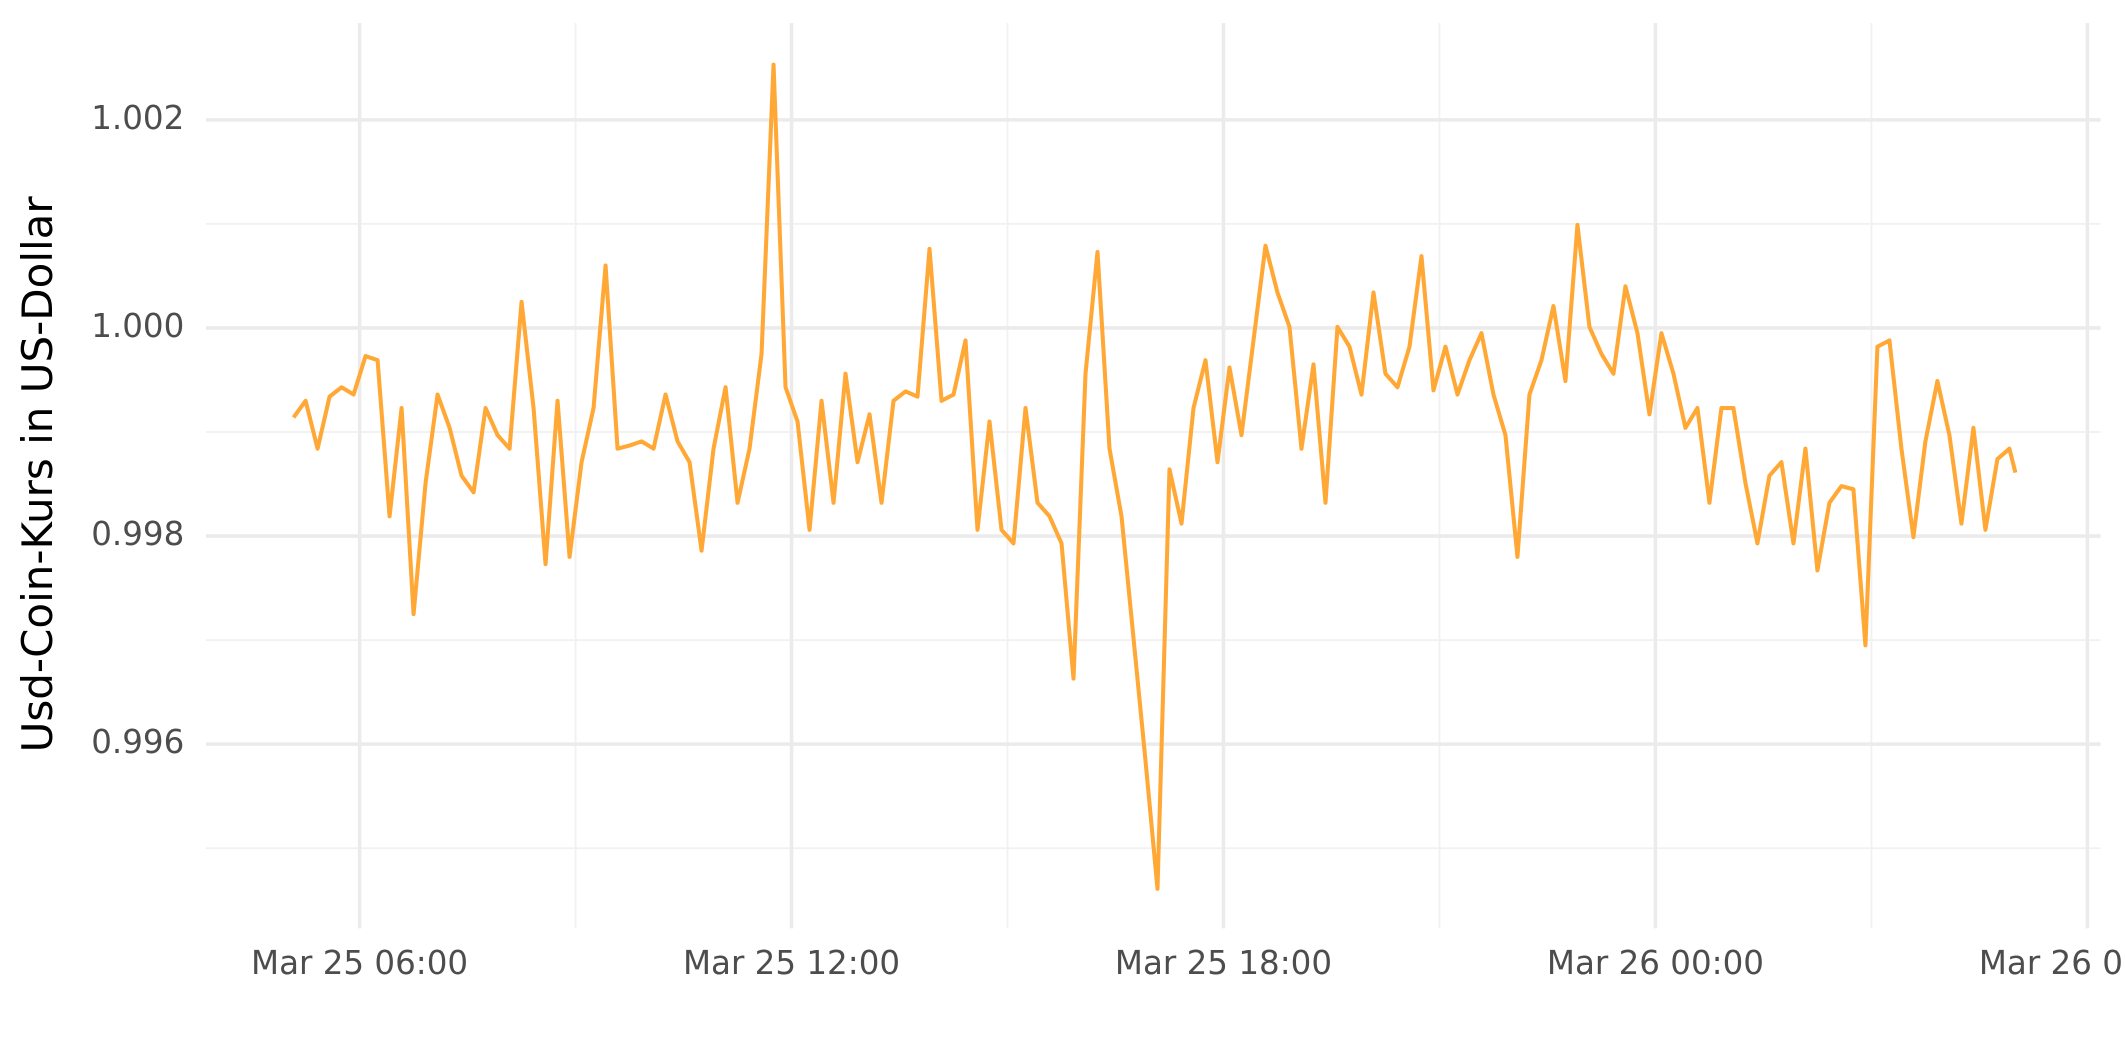 Image resolution: width=2125 pixels, height=1062 pixels. I want to click on x-tick-label: Mar 25 12:00, so click(791, 963).